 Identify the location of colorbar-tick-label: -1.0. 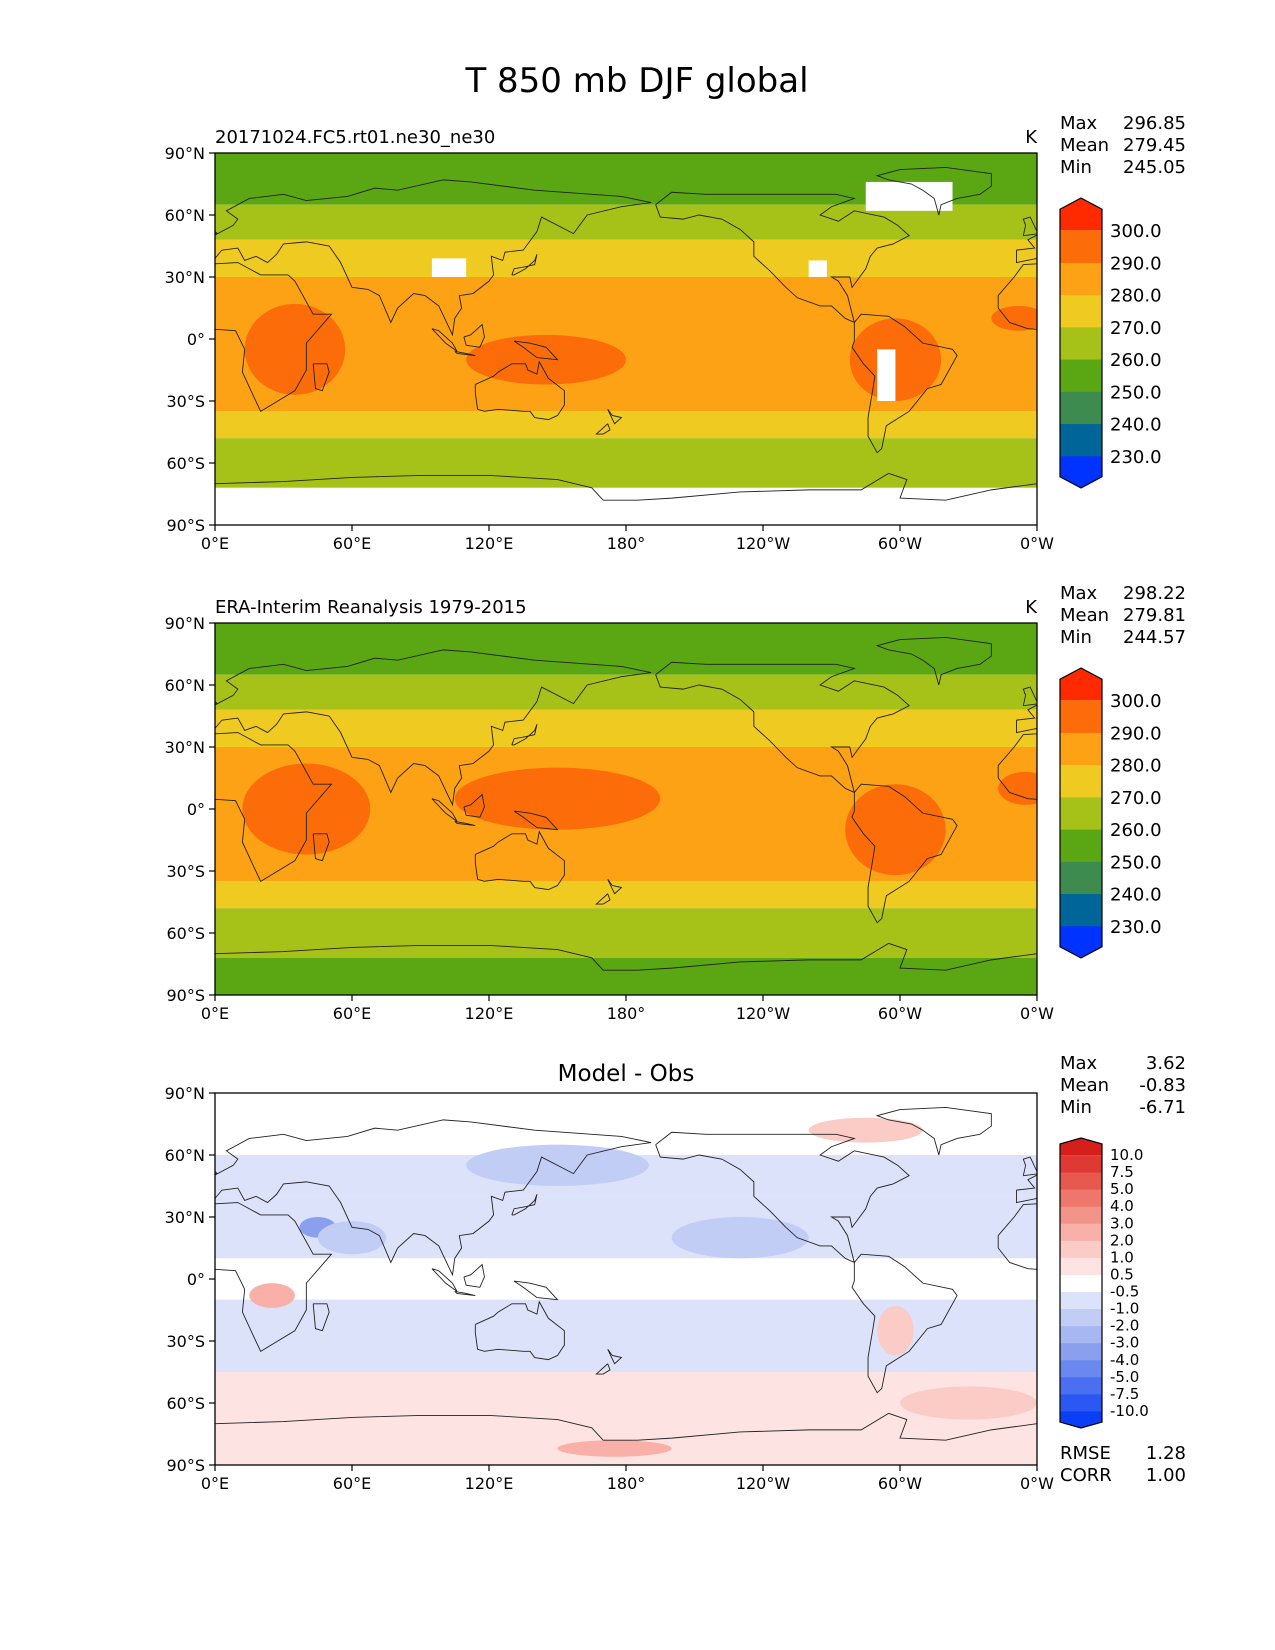
(1124, 1309).